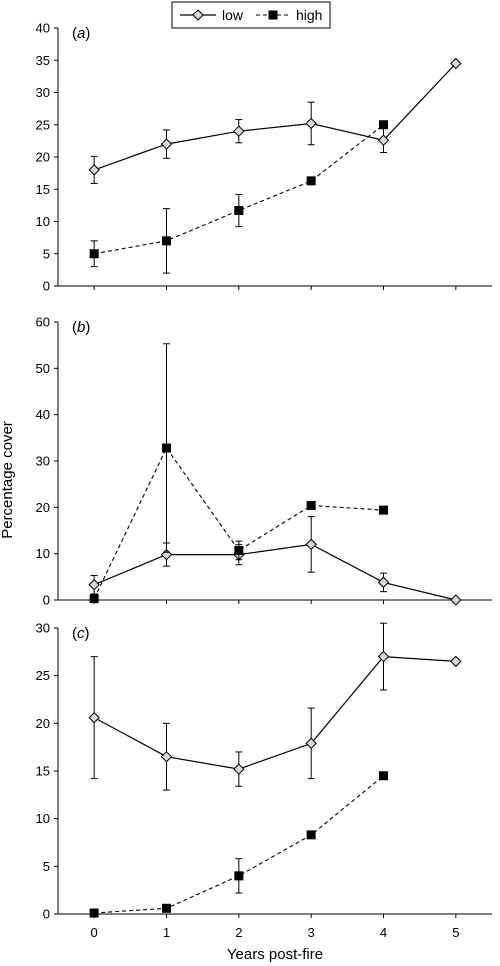 This screenshot has width=500, height=966. Describe the element at coordinates (81, 633) in the screenshot. I see `panel-label: (c)` at that location.